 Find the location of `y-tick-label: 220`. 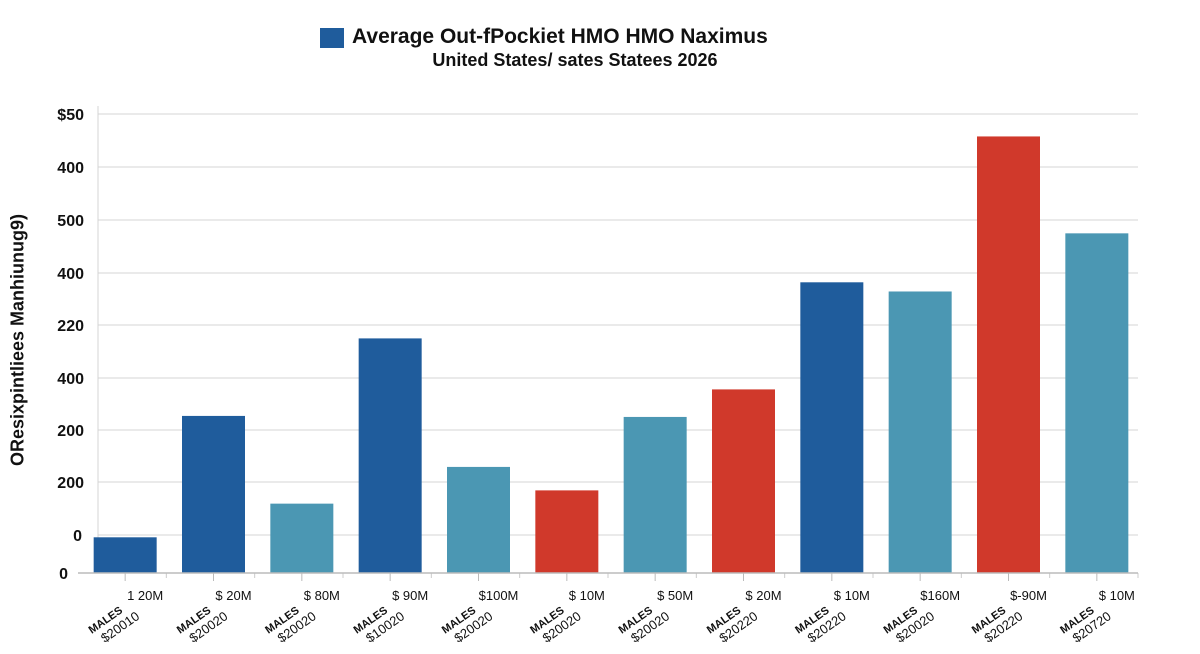

y-tick-label: 220 is located at coordinates (70, 326).